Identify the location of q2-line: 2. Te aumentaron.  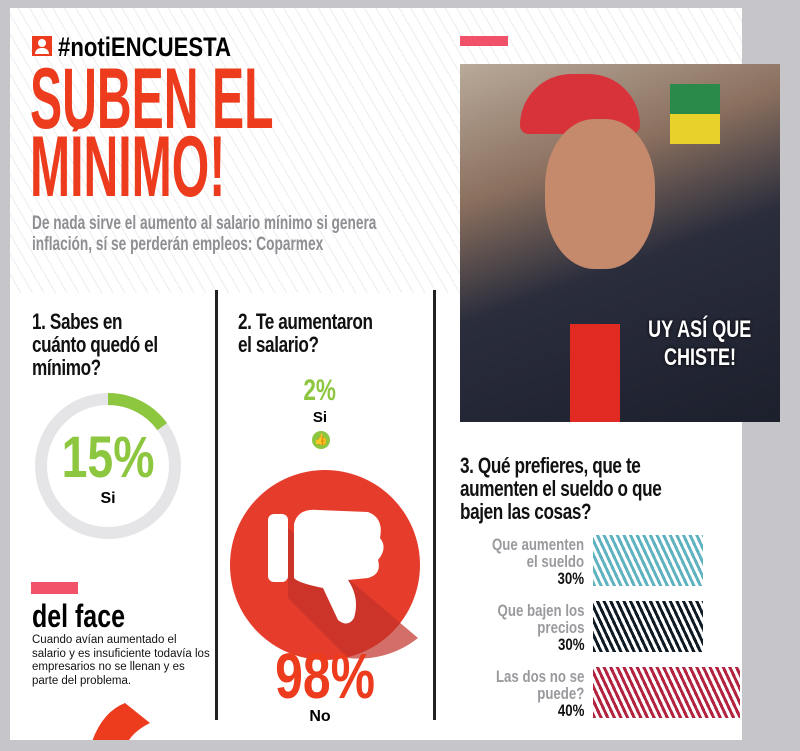
(305, 321).